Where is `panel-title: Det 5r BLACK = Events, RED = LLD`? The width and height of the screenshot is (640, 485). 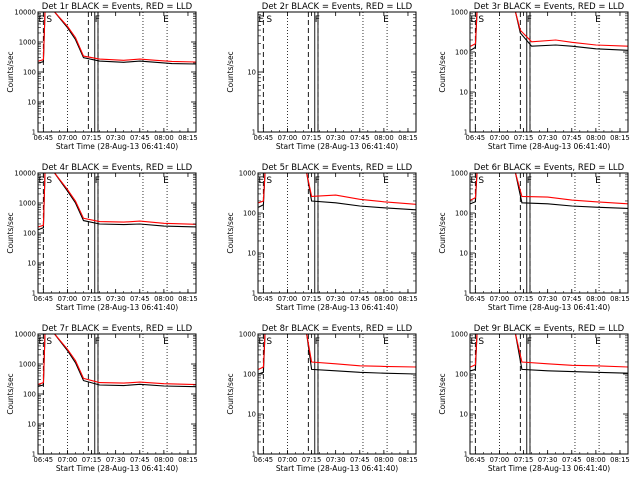
panel-title: Det 5r BLACK = Events, RED = LLD is located at coordinates (337, 168).